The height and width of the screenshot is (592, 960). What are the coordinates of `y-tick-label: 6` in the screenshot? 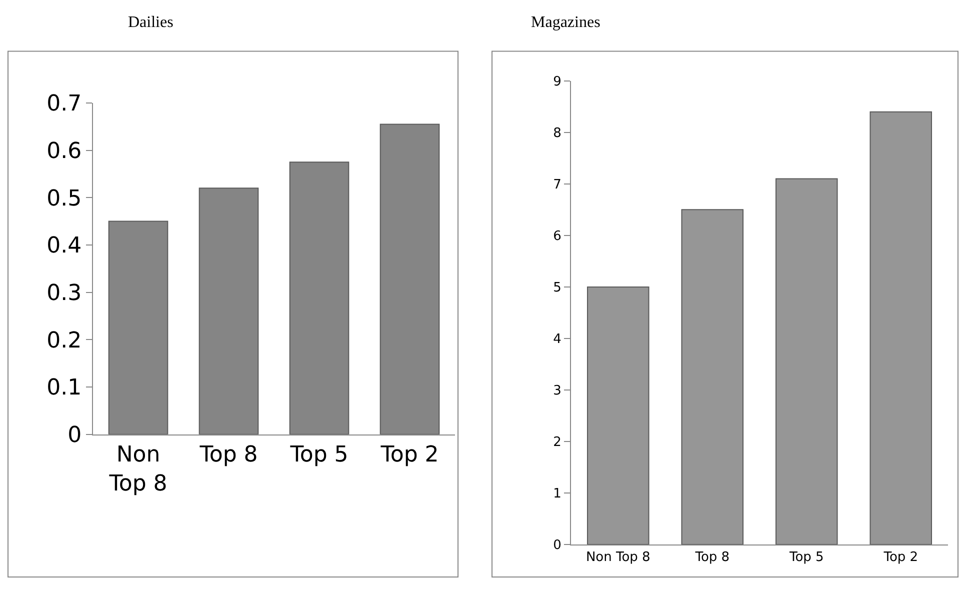 It's located at (557, 236).